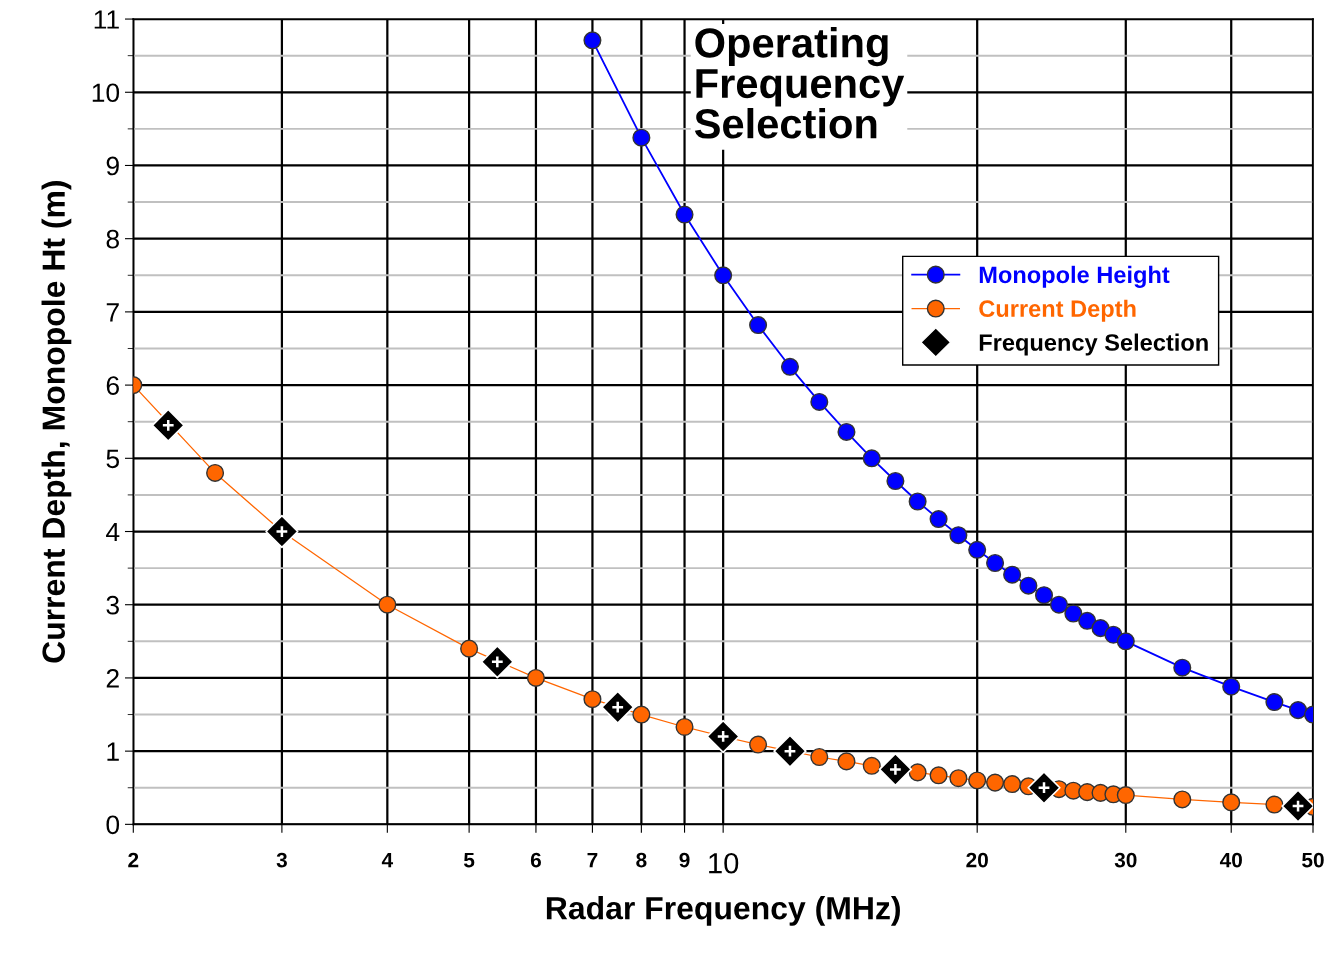 The width and height of the screenshot is (1333, 953). I want to click on x-tick-label: 5, so click(469, 860).